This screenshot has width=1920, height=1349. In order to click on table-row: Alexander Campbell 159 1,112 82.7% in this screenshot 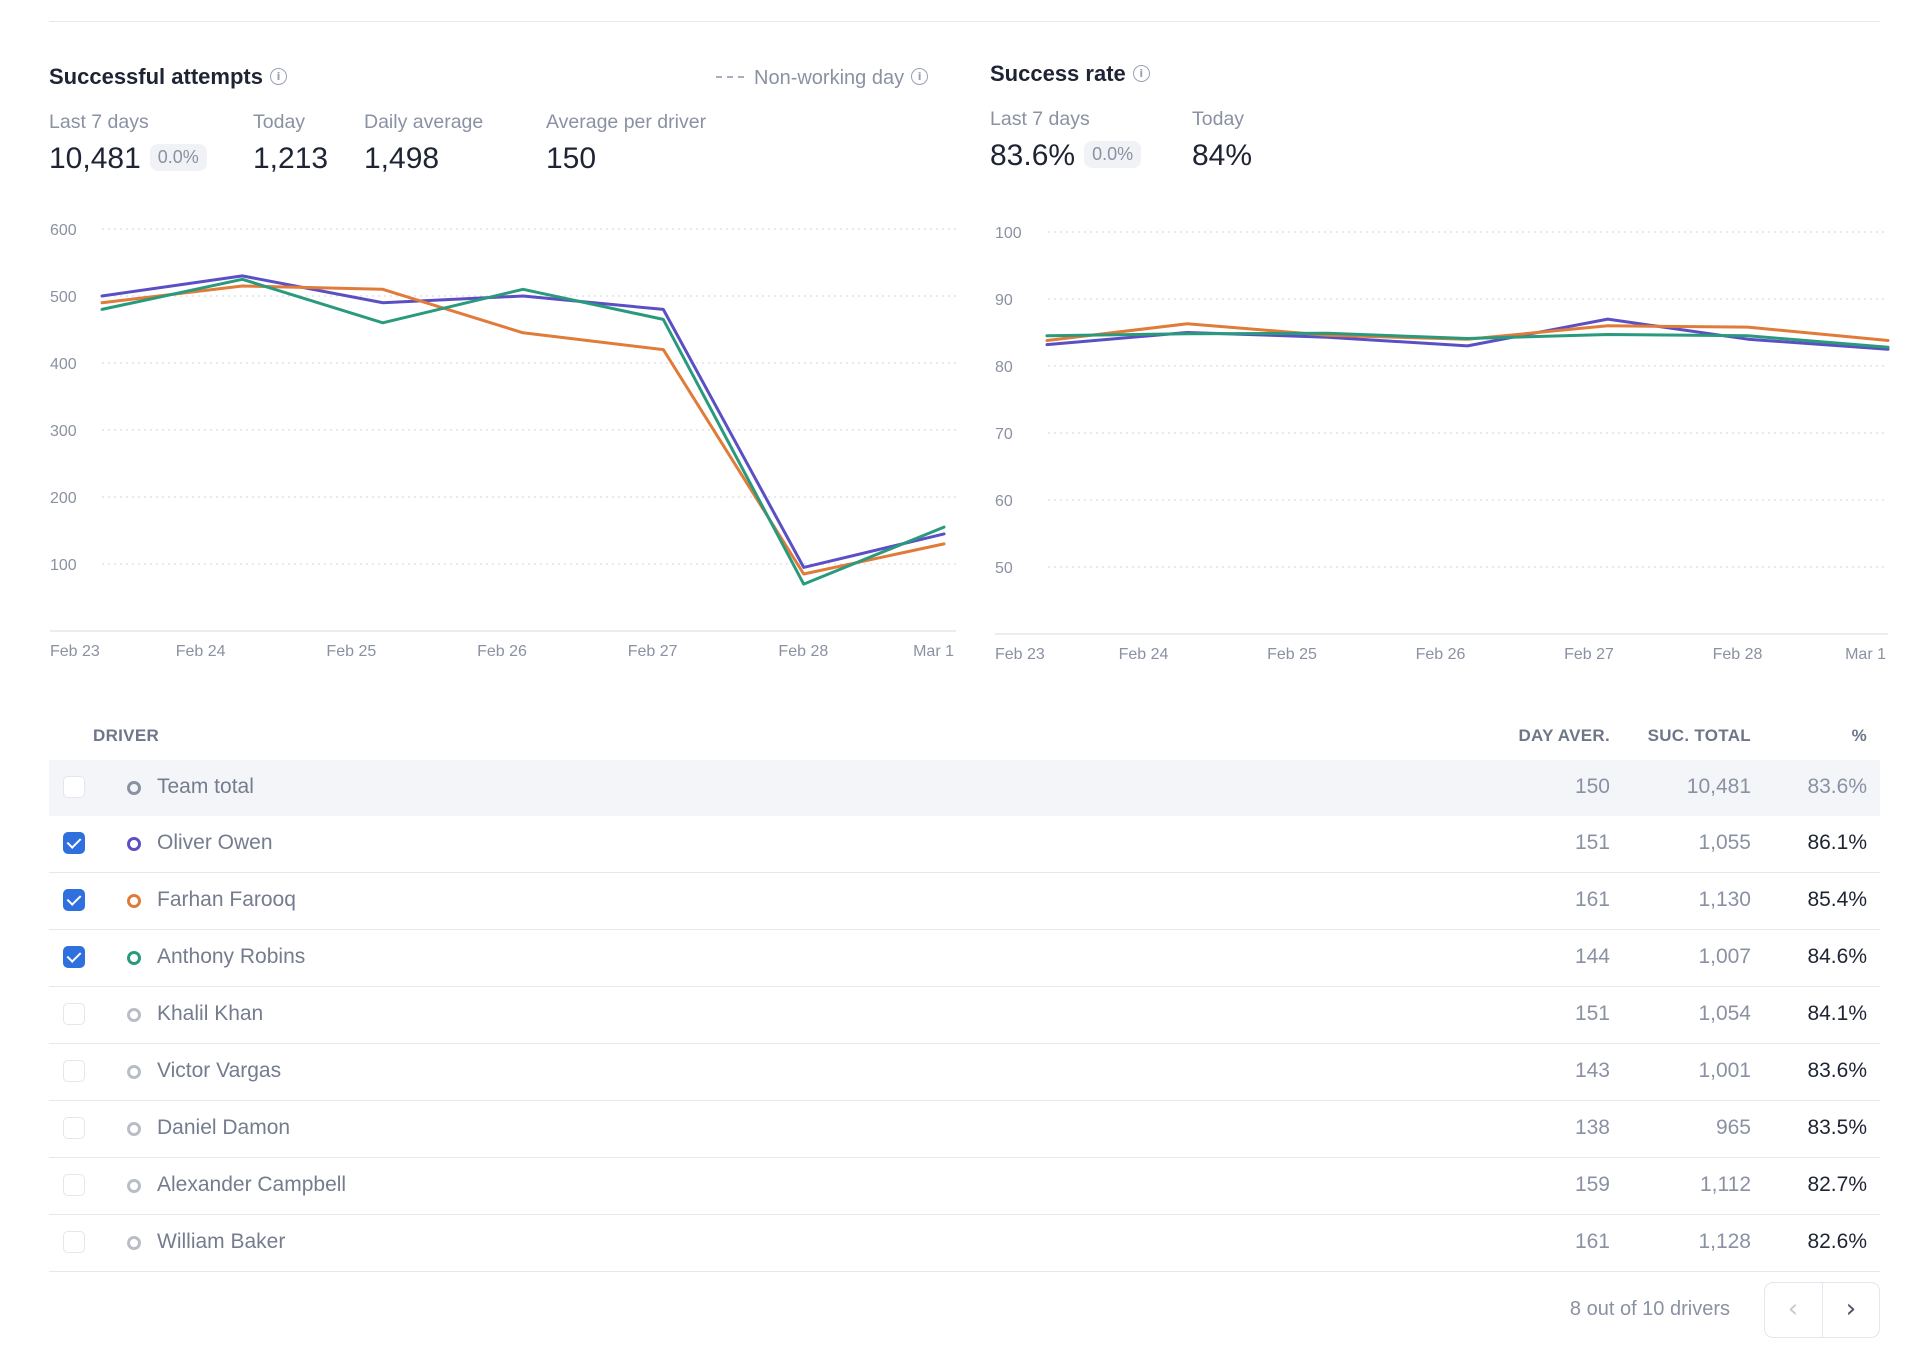, I will do `click(964, 1186)`.